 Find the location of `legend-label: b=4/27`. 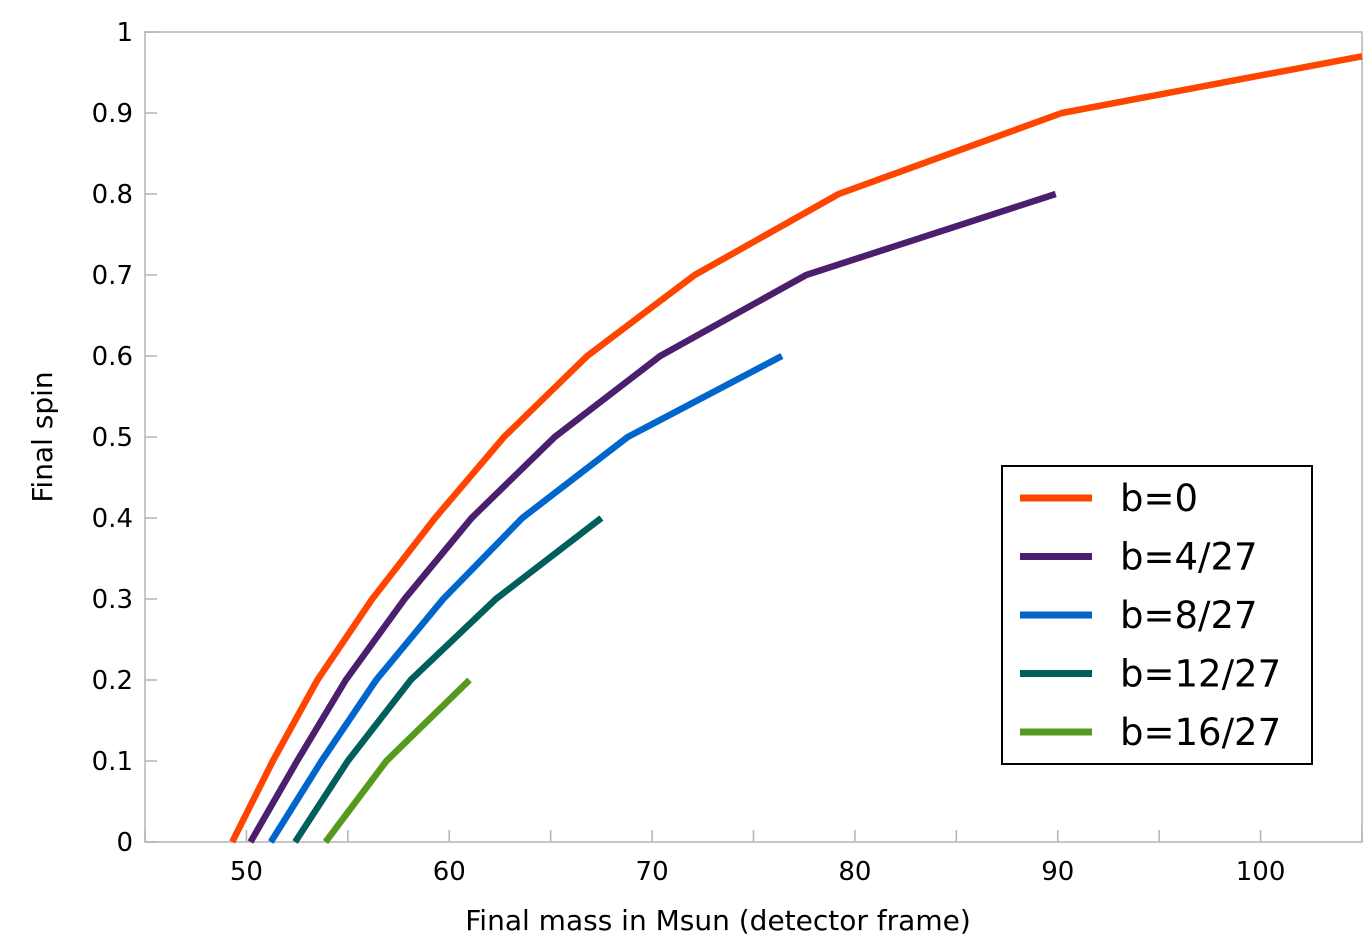

legend-label: b=4/27 is located at coordinates (1189, 557).